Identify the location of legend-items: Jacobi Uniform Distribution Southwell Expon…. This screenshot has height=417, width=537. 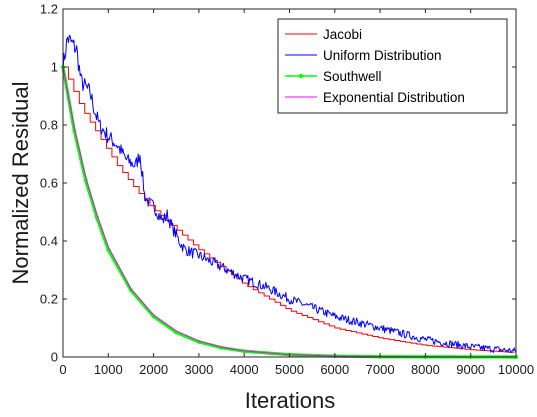
(375, 66).